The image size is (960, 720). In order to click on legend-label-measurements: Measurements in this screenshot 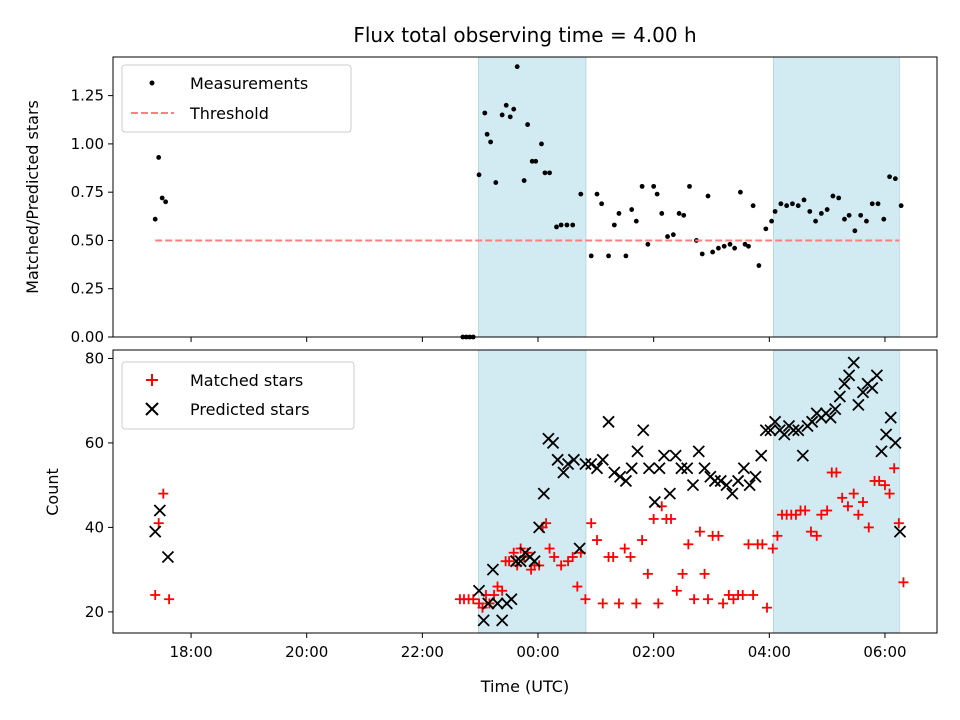, I will do `click(249, 83)`.